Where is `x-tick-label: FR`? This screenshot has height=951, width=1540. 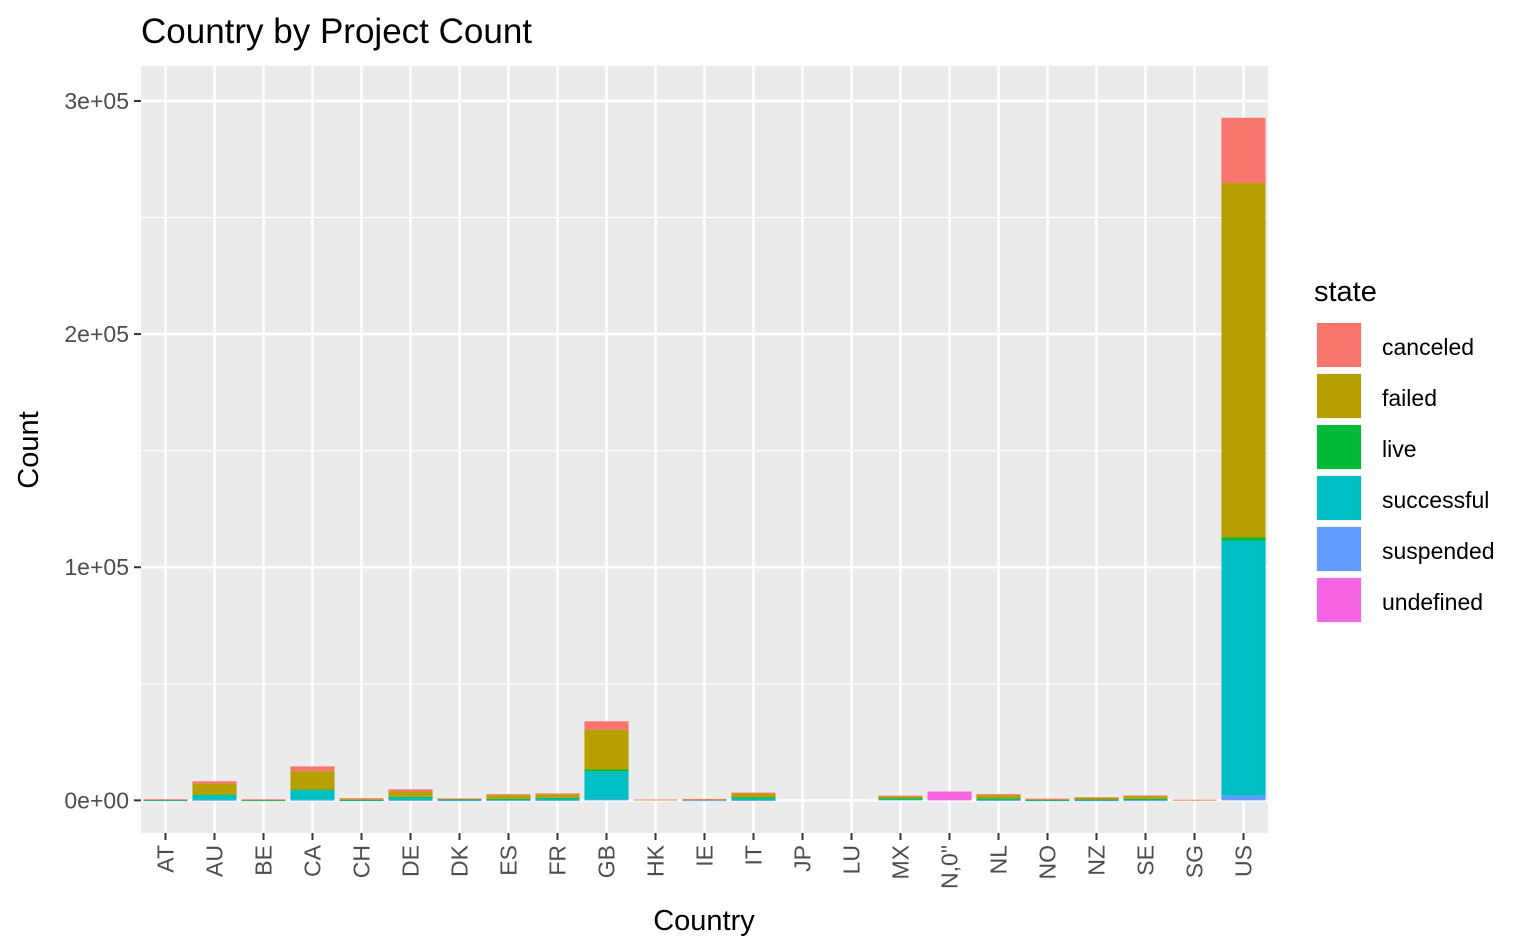 x-tick-label: FR is located at coordinates (558, 860).